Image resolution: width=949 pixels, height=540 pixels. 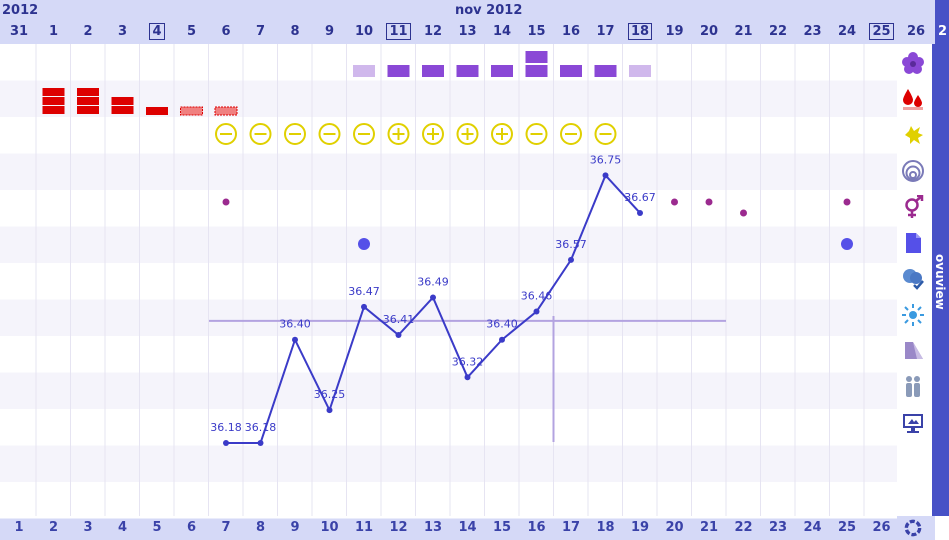 I want to click on header-date: 21, so click(x=744, y=31).